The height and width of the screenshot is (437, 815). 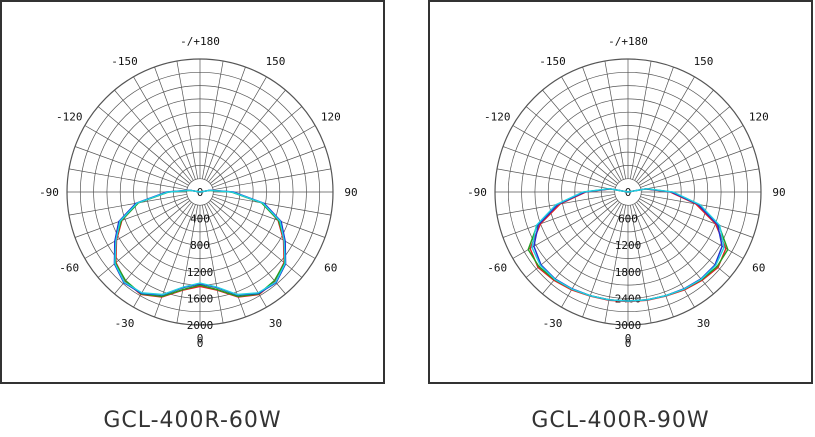 What do you see at coordinates (628, 219) in the screenshot?
I see `radial-tick-label: 600` at bounding box center [628, 219].